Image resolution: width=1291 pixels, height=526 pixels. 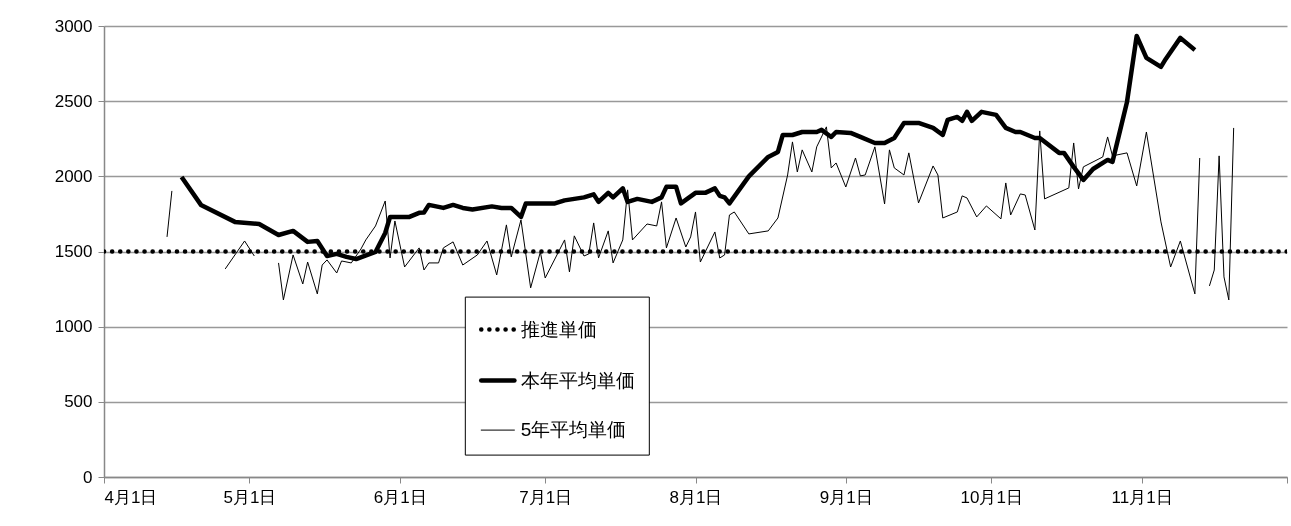 What do you see at coordinates (577, 380) in the screenshot?
I see `legend-label: 本年平均単価` at bounding box center [577, 380].